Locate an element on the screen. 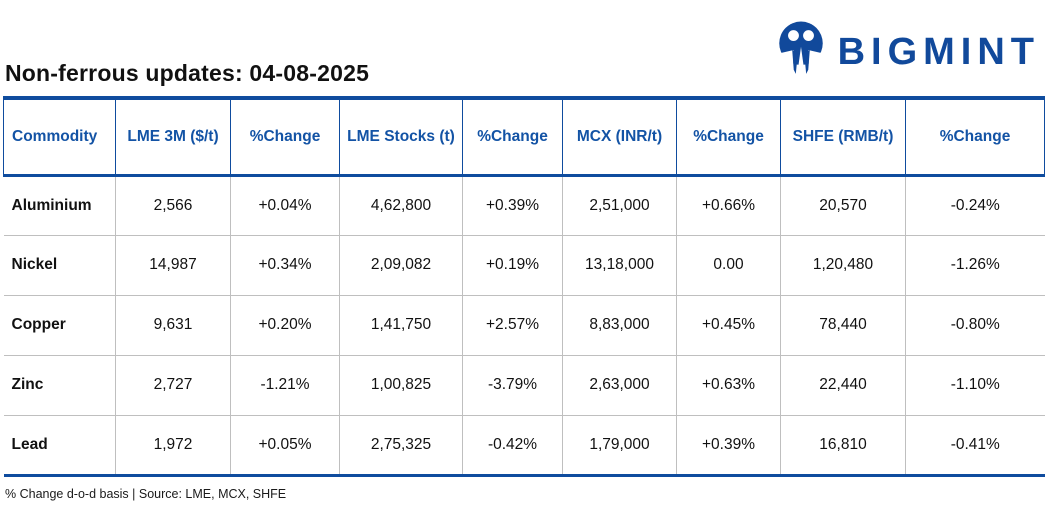  percent-change-cell: -1.10% is located at coordinates (975, 385).